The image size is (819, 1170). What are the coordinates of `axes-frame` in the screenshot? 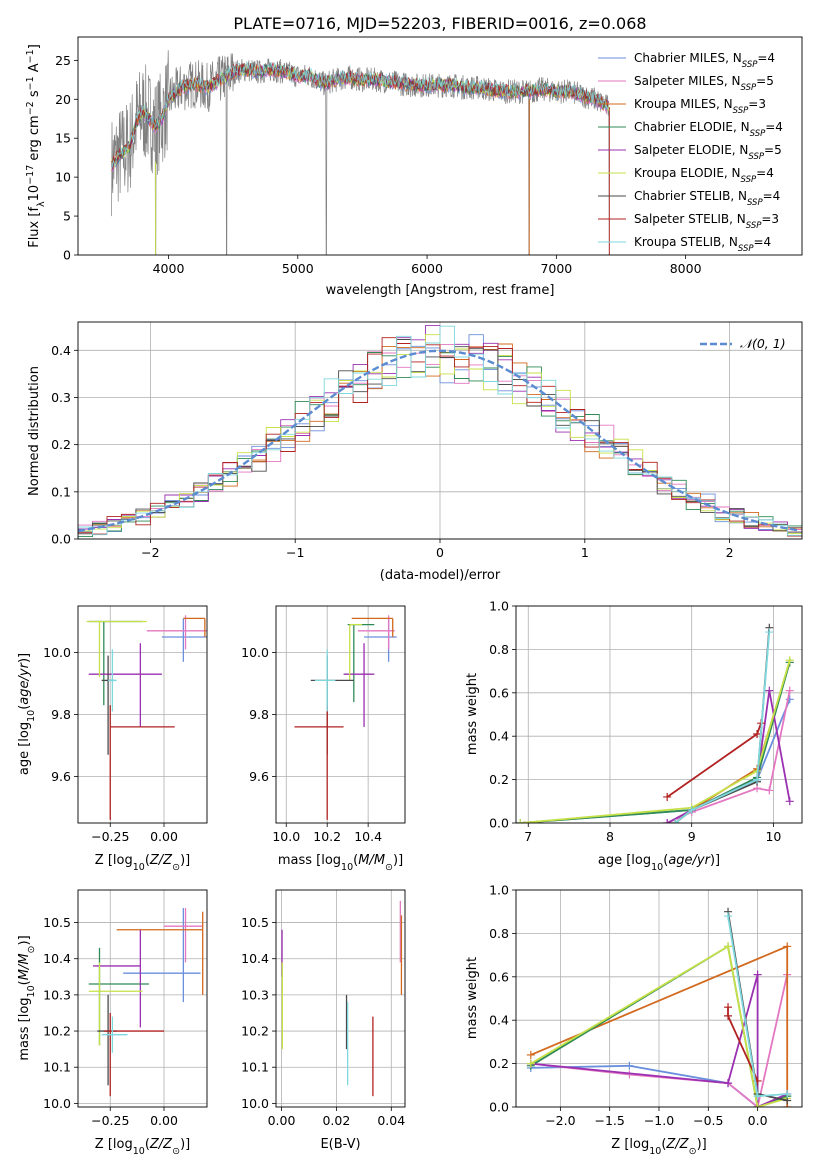 It's located at (340, 714).